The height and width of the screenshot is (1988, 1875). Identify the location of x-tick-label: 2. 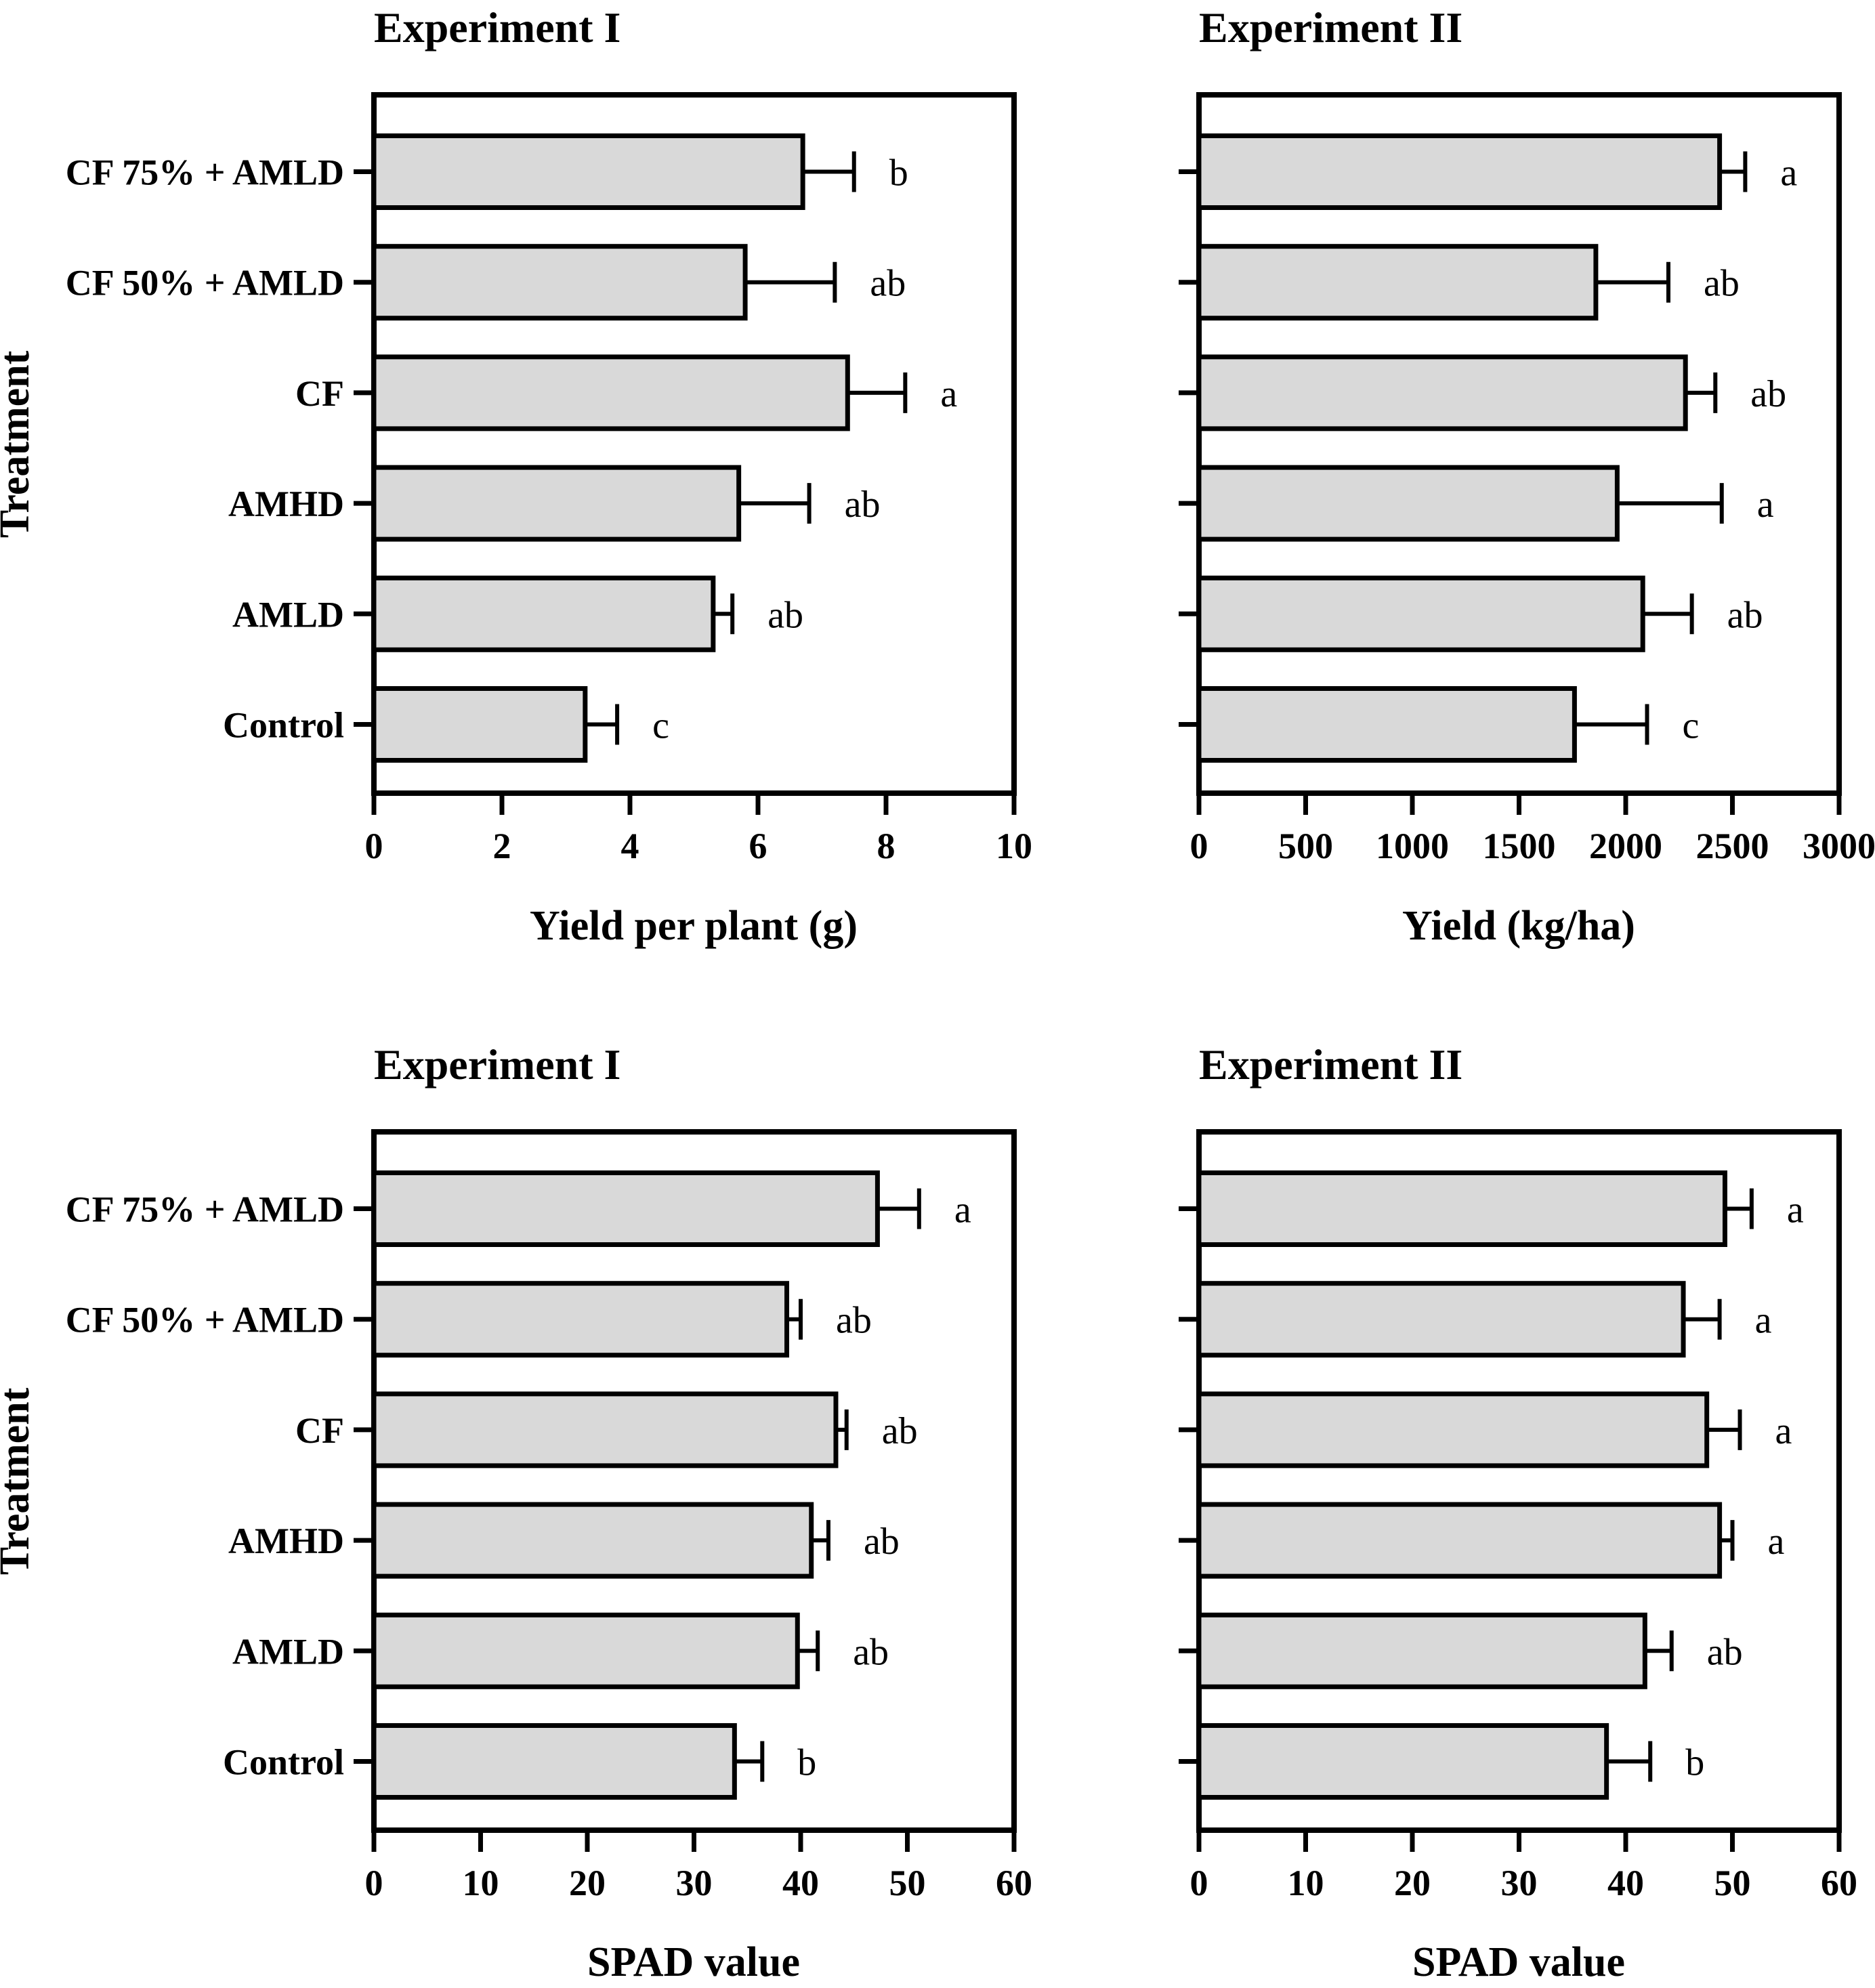
(502, 846).